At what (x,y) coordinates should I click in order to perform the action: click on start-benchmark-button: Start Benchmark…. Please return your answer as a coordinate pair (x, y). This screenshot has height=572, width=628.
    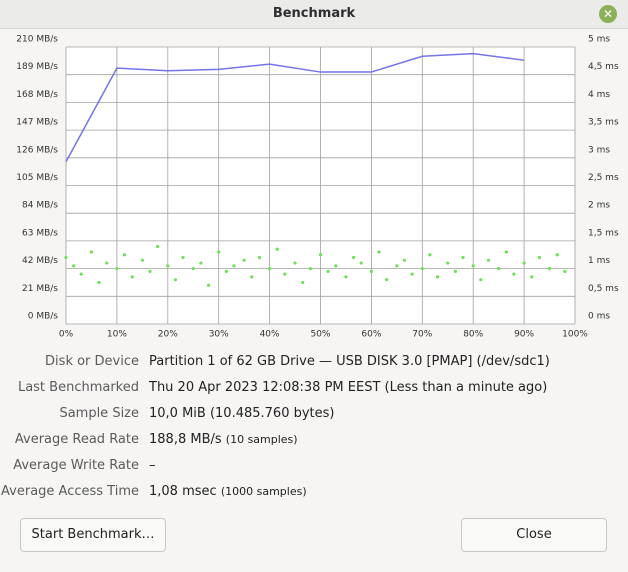
    Looking at the image, I should click on (93, 535).